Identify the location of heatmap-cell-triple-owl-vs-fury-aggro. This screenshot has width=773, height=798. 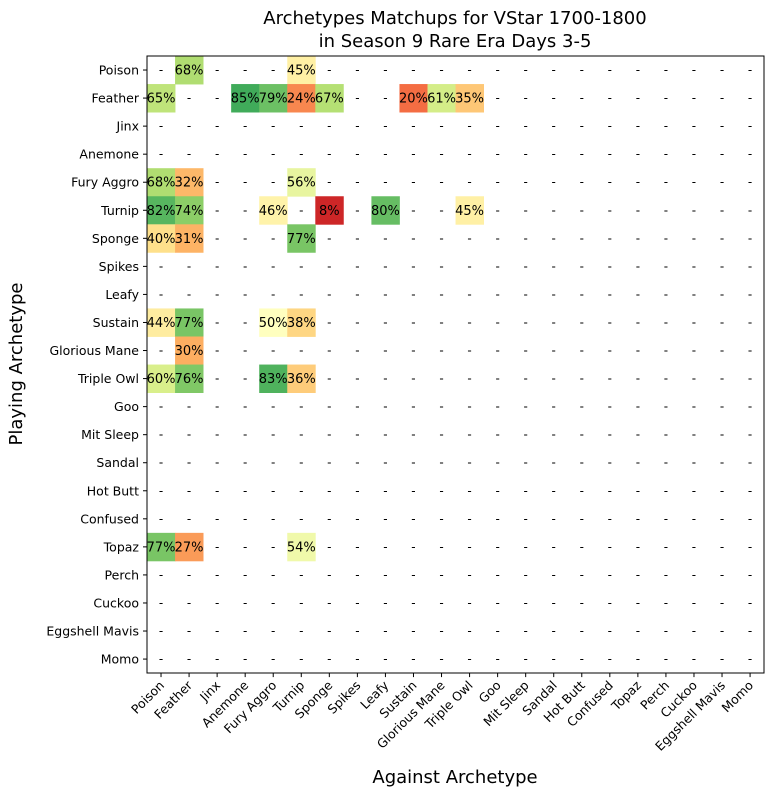
(273, 378).